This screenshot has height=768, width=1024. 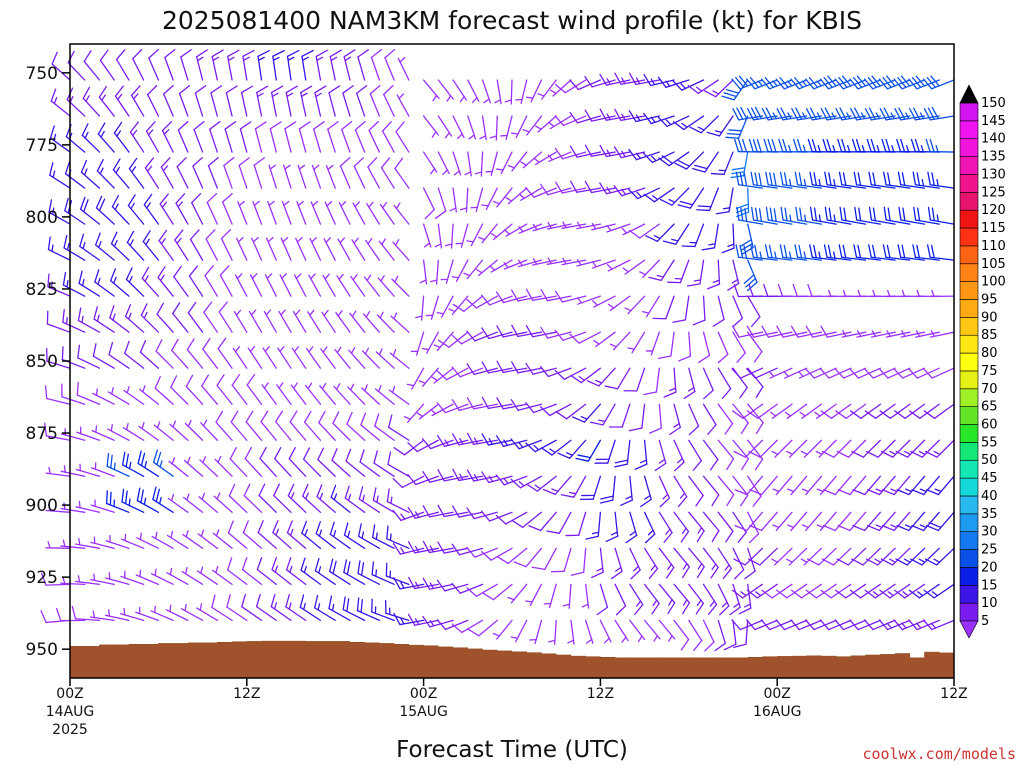 What do you see at coordinates (989, 532) in the screenshot?
I see `colorbar-label: 30` at bounding box center [989, 532].